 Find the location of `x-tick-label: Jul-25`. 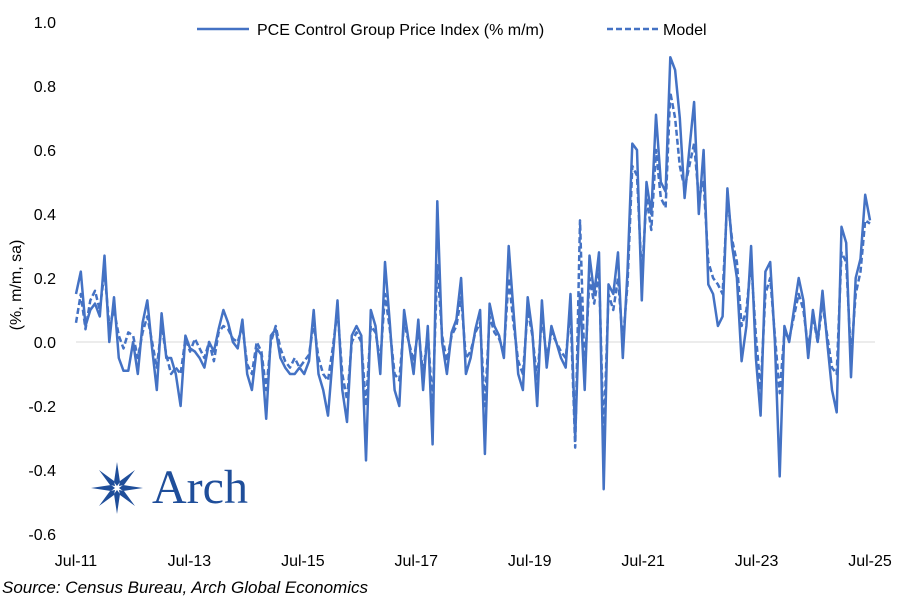

x-tick-label: Jul-25 is located at coordinates (870, 561).